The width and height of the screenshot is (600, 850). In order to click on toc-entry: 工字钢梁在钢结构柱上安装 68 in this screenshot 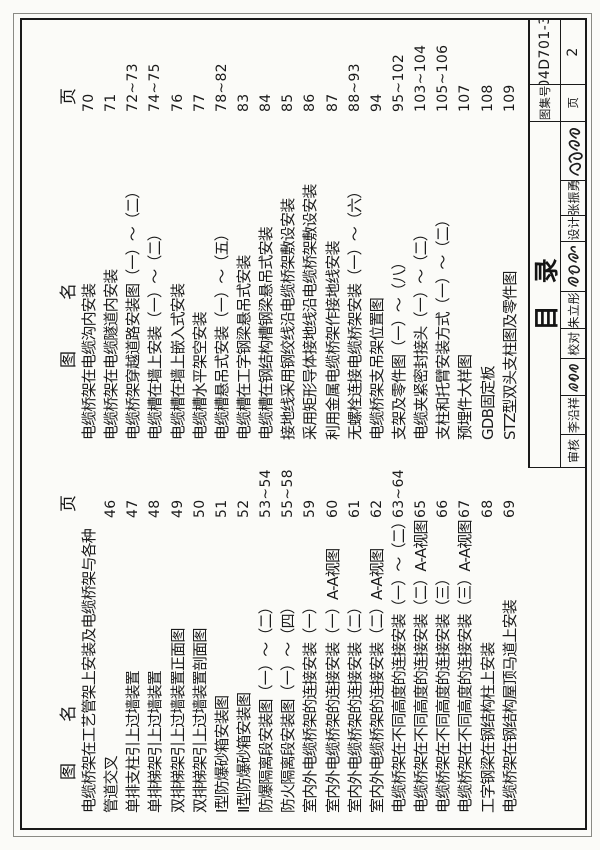, I will do `click(488, 637)`.